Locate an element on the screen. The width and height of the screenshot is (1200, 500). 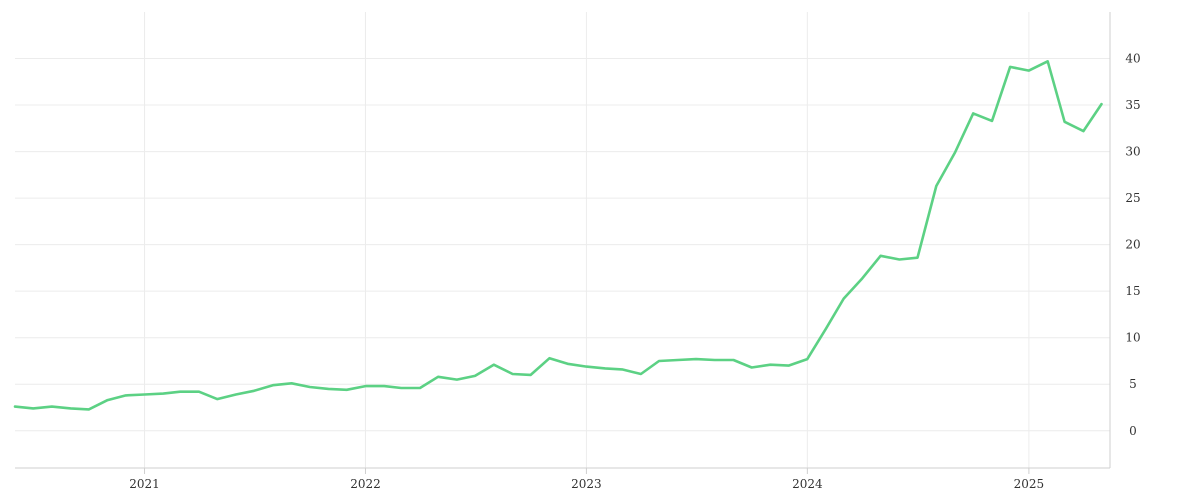
y-tick-label: 20 is located at coordinates (1132, 245).